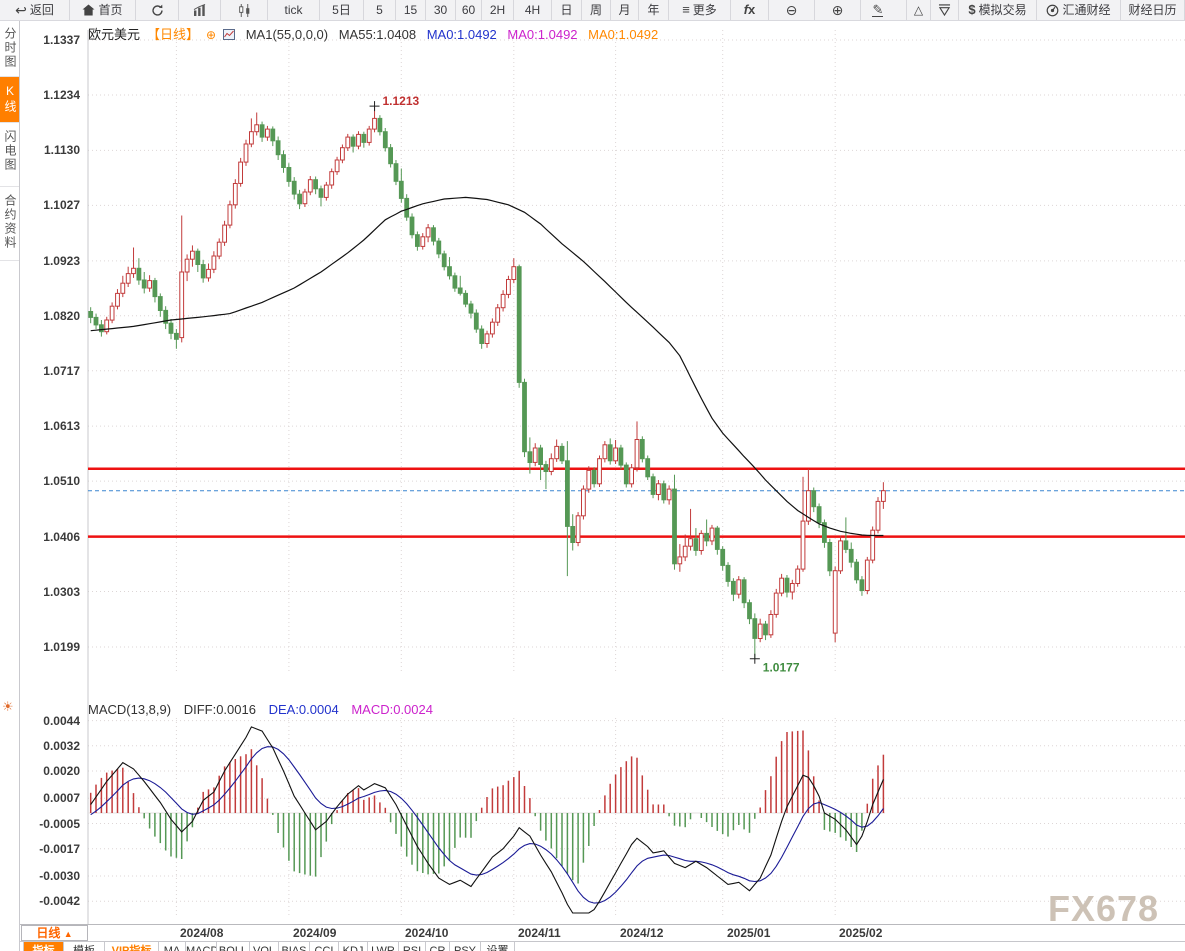  Describe the element at coordinates (35, 10) in the screenshot. I see `toolbar-back-button: ↩ 返回` at that location.